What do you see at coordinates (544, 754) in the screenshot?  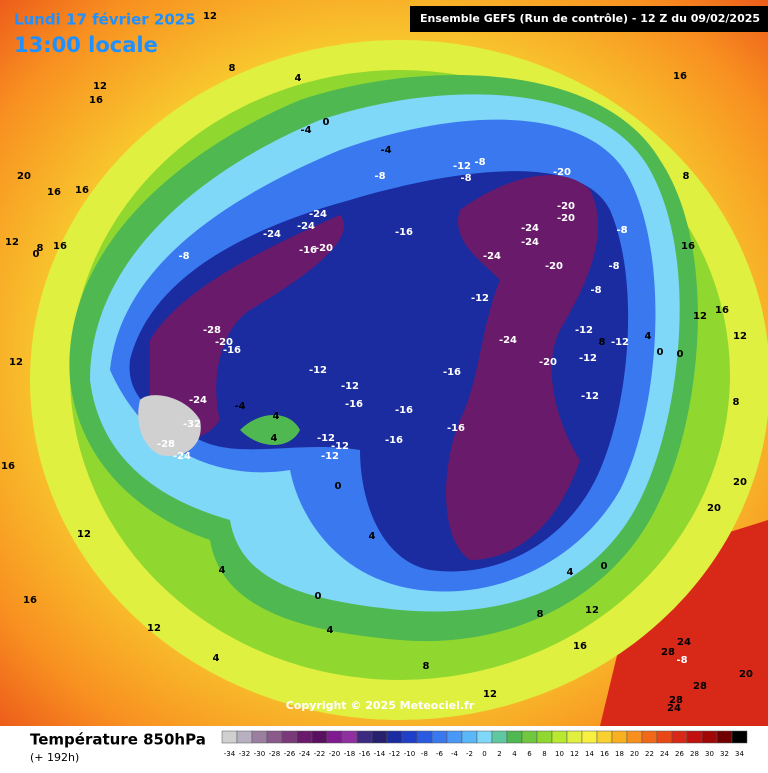 I see `color-tick-label: 8` at bounding box center [544, 754].